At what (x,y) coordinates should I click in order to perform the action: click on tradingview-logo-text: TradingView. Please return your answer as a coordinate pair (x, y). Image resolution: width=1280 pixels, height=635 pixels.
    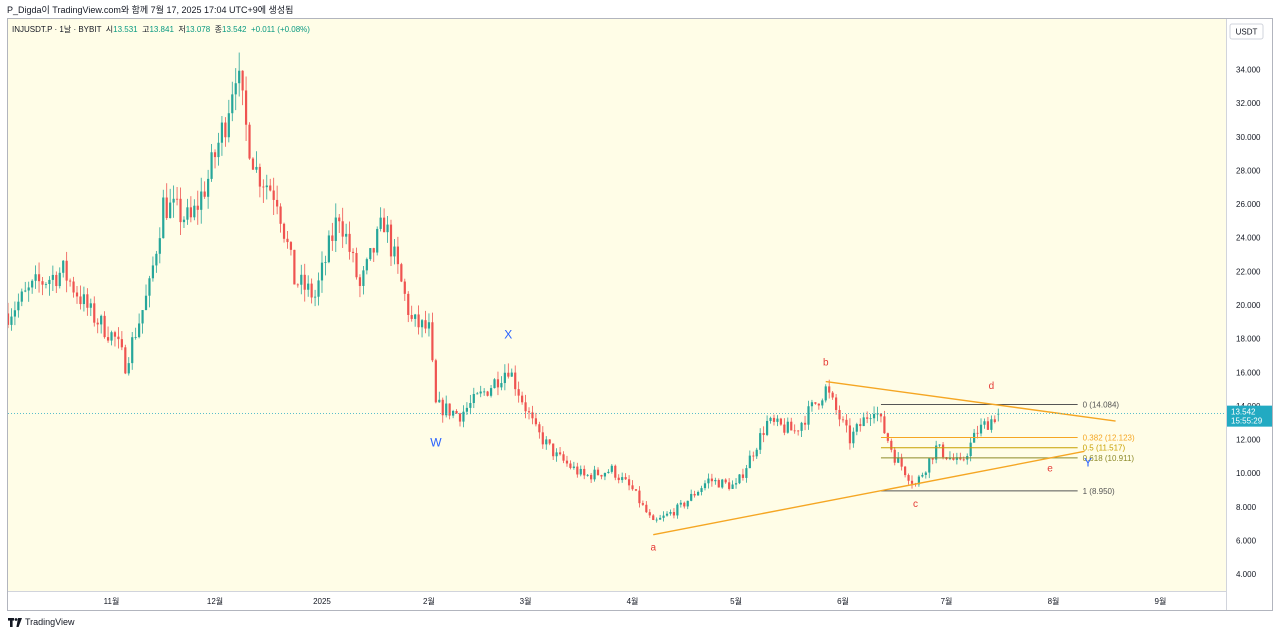
    Looking at the image, I should click on (50, 622).